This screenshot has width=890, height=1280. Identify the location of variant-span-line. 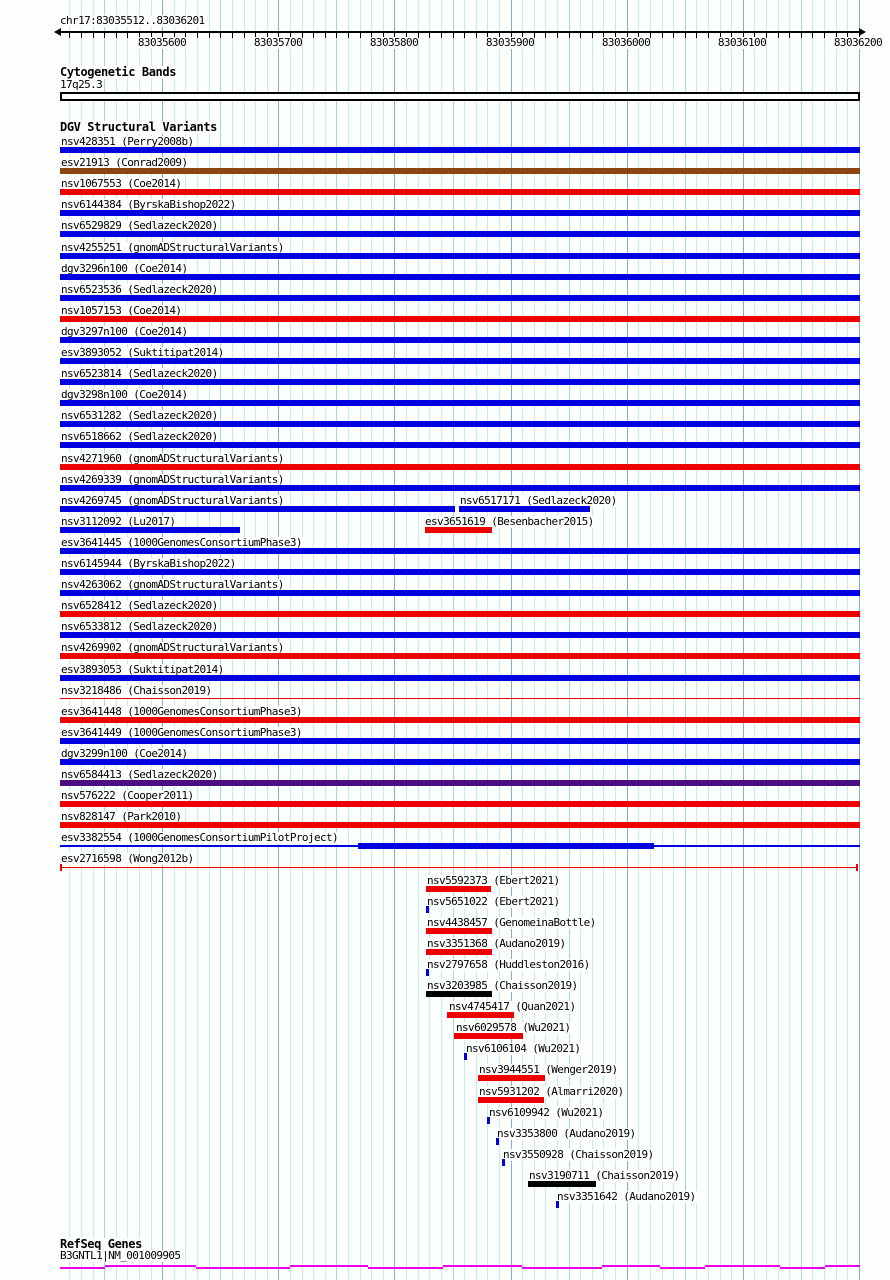
(459, 867).